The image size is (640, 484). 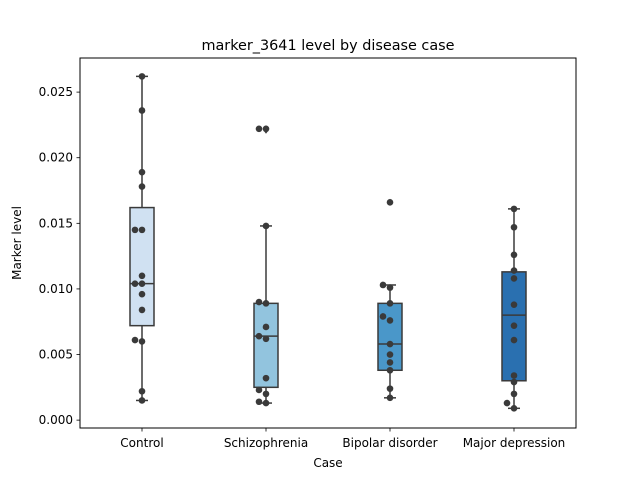 I want to click on x-tick-label: Bipolar disorder, so click(x=389, y=443).